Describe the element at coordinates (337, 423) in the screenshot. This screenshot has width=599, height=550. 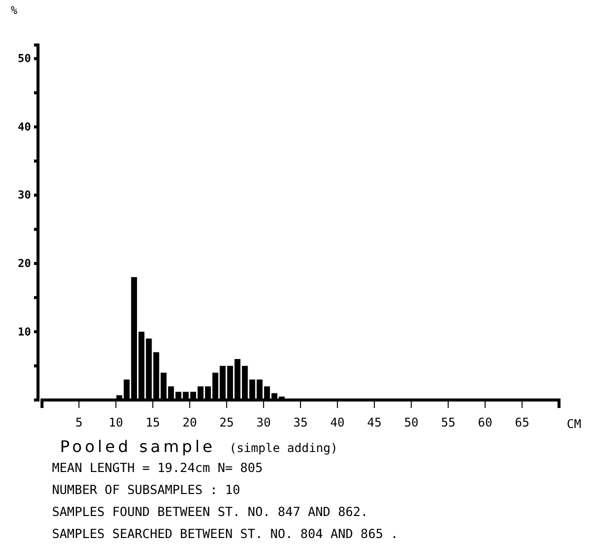
I see `x-tick-label: 40` at that location.